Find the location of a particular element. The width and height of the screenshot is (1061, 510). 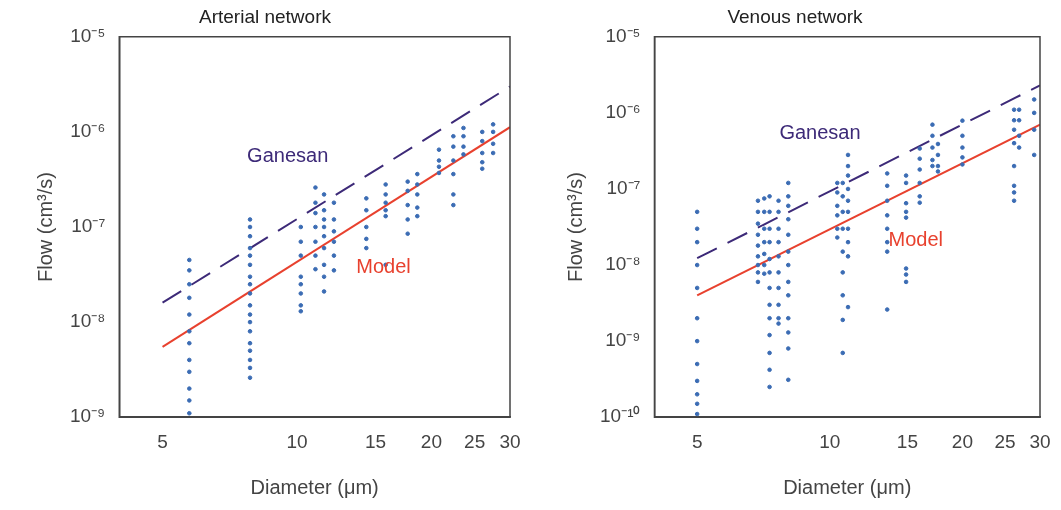

chart-title: Arterial network is located at coordinates (265, 16).